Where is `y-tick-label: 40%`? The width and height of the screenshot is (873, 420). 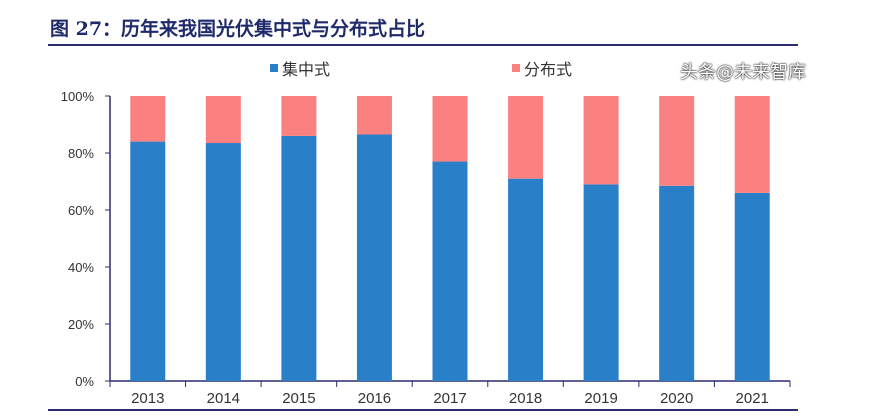 y-tick-label: 40% is located at coordinates (81, 267).